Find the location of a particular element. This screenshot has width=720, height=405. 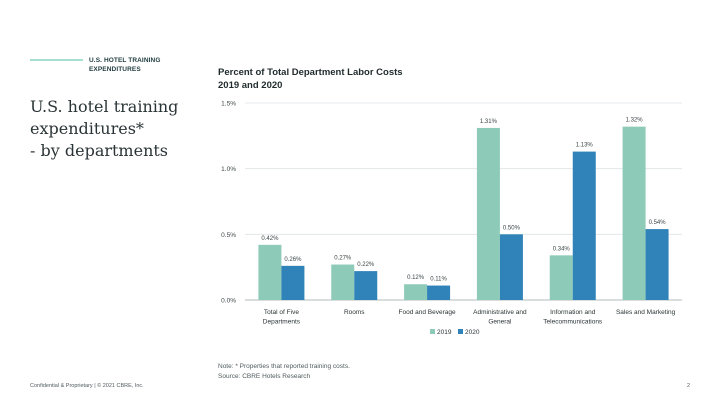

legend-label: 2020 is located at coordinates (472, 332).